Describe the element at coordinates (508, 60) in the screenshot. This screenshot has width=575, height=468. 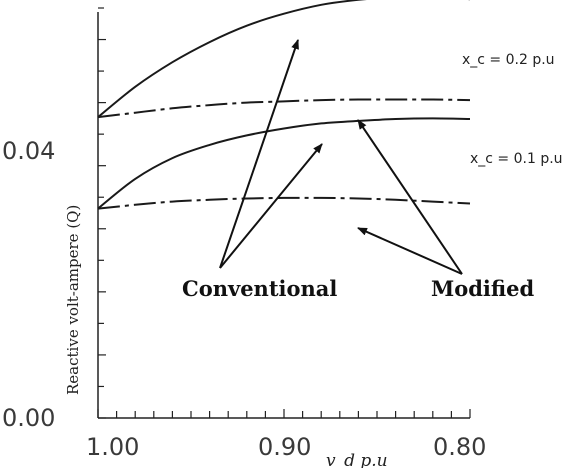
I see `series-label-xc-0.2: x_c = 0.2 p.u` at that location.